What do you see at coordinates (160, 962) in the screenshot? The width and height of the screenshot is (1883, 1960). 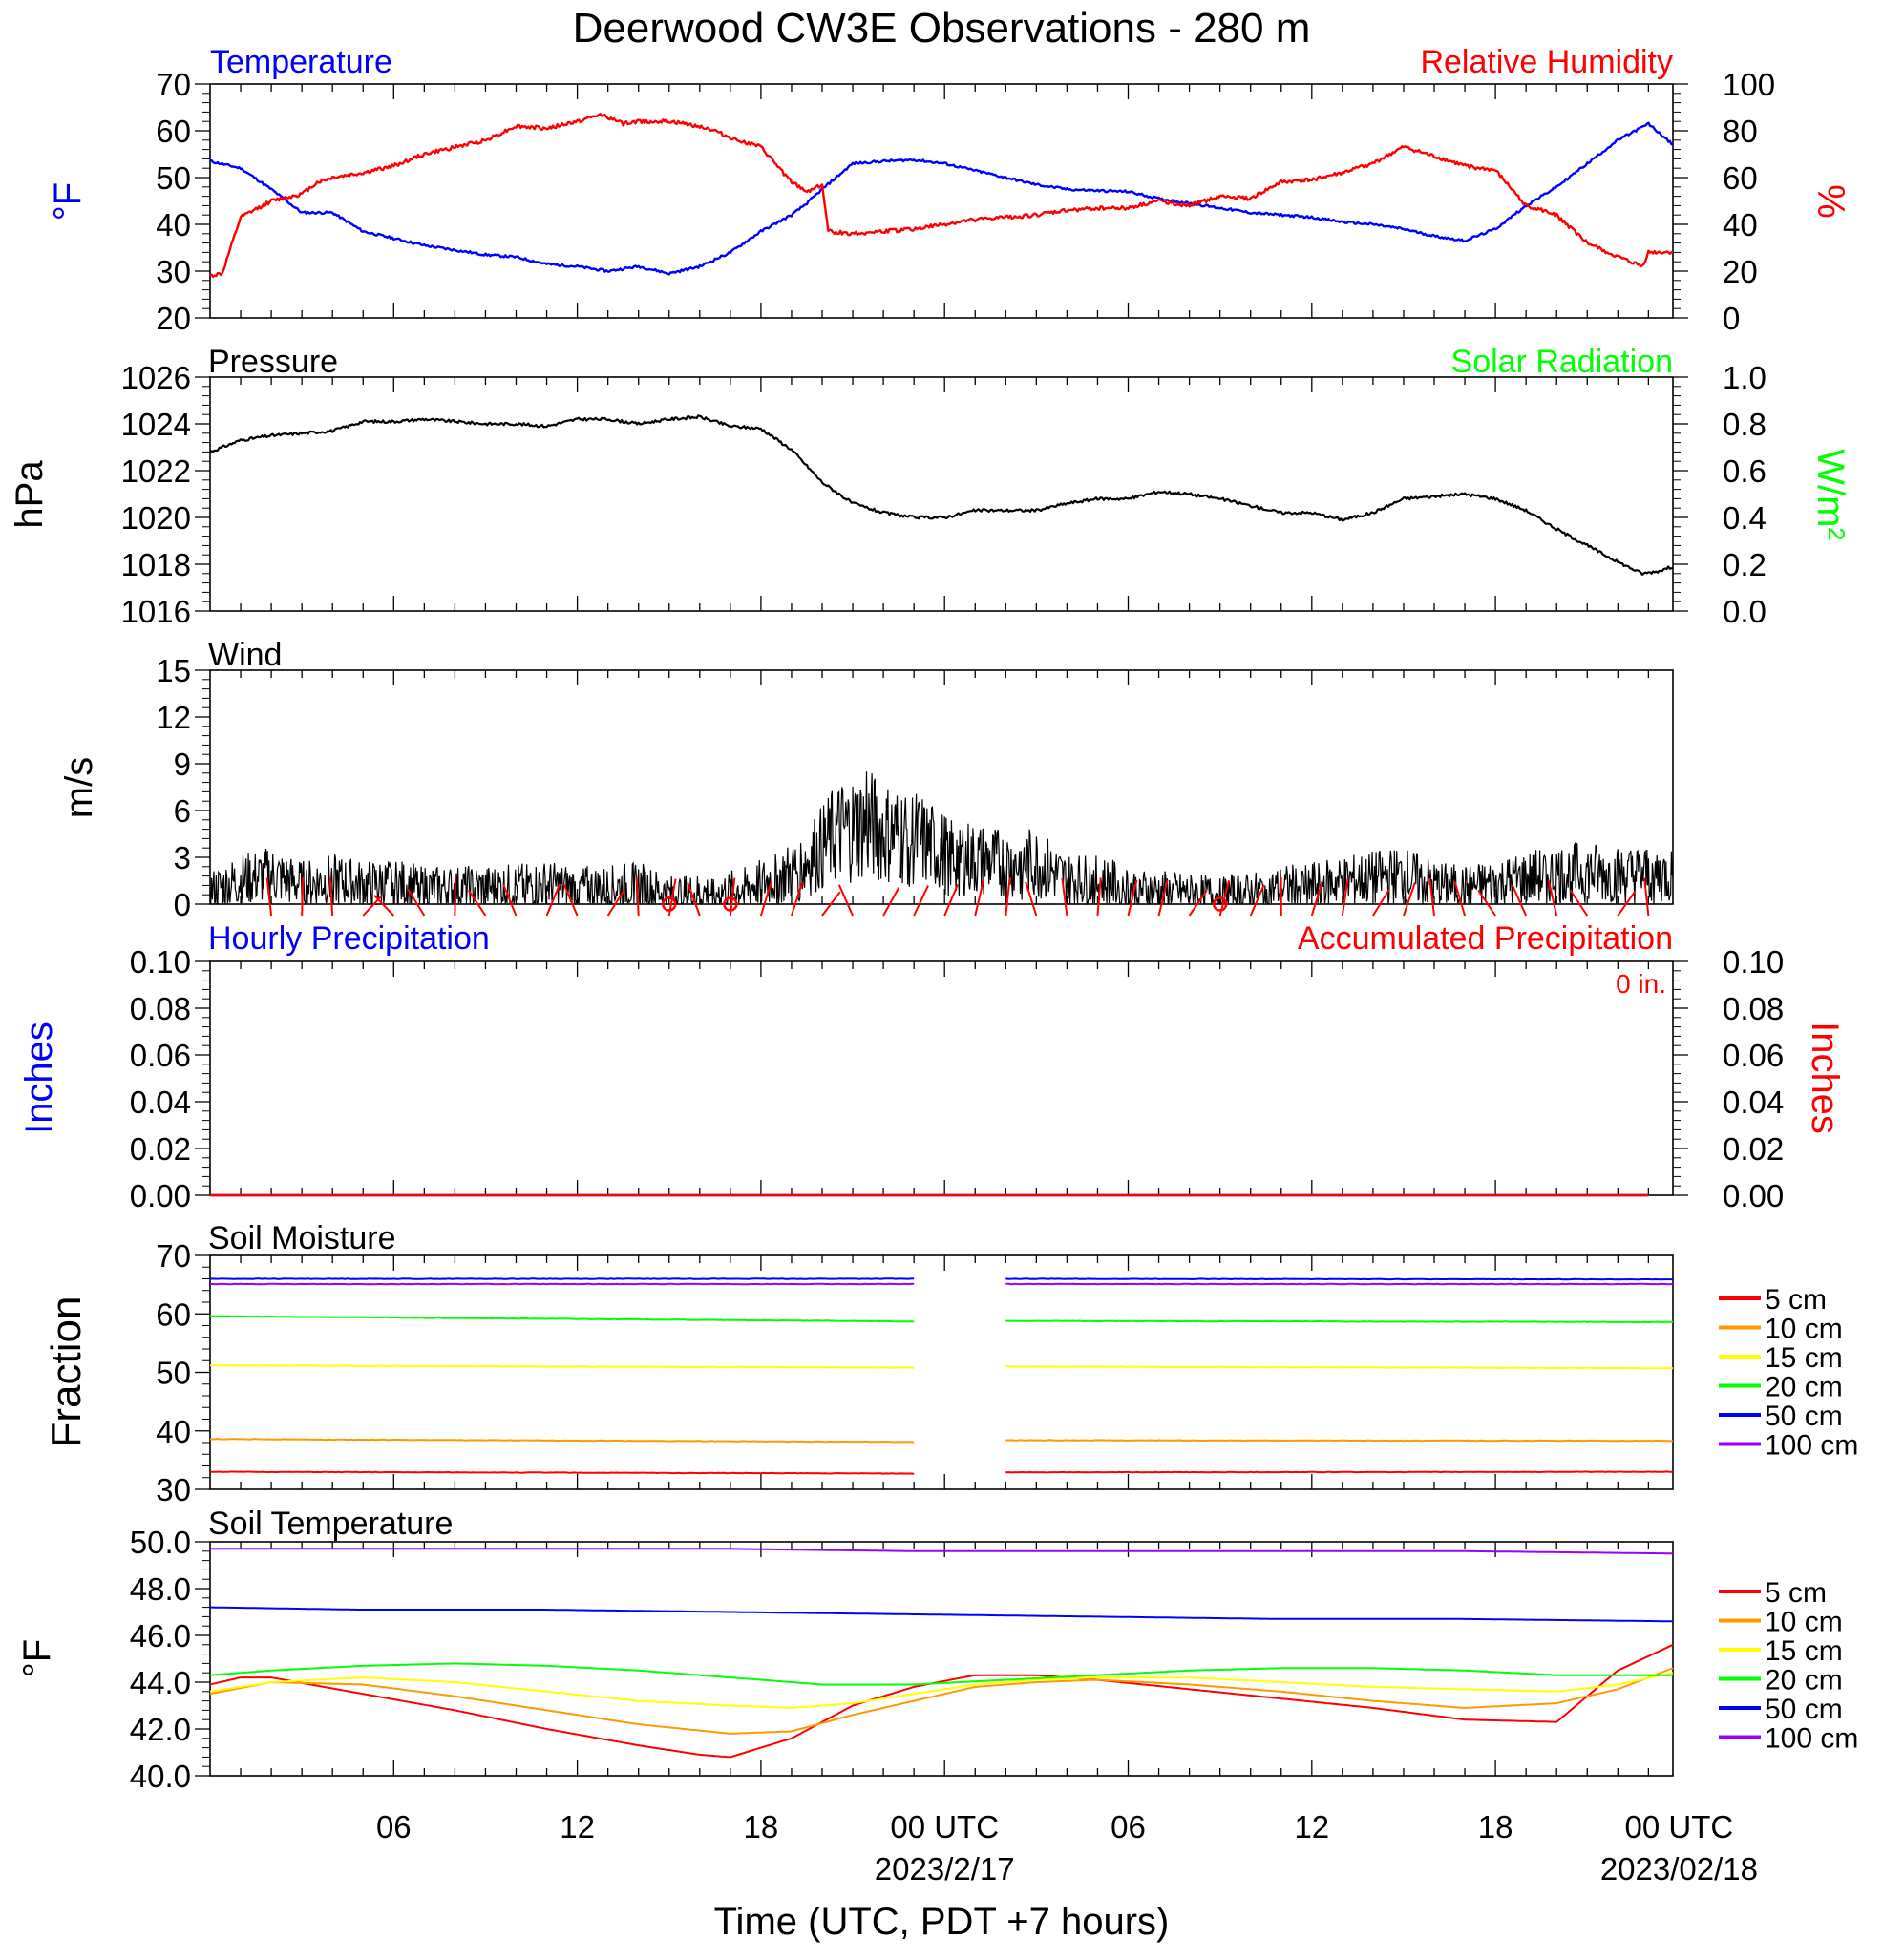 I see `precip-y-tick-label: 0.10` at bounding box center [160, 962].